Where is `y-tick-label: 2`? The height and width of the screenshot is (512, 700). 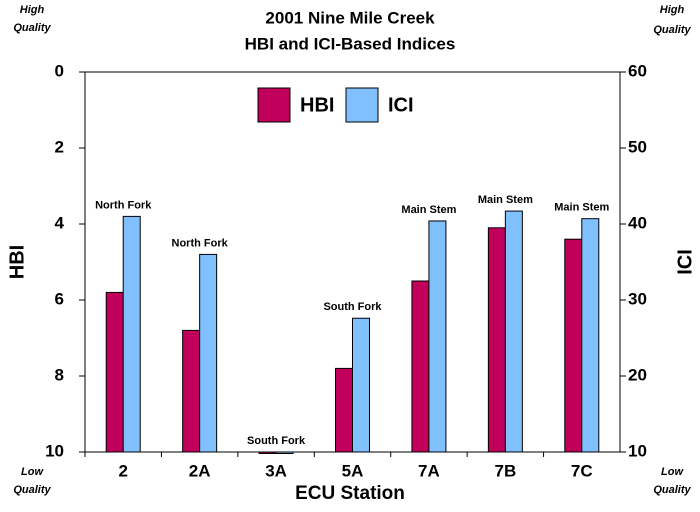 y-tick-label: 2 is located at coordinates (59, 146).